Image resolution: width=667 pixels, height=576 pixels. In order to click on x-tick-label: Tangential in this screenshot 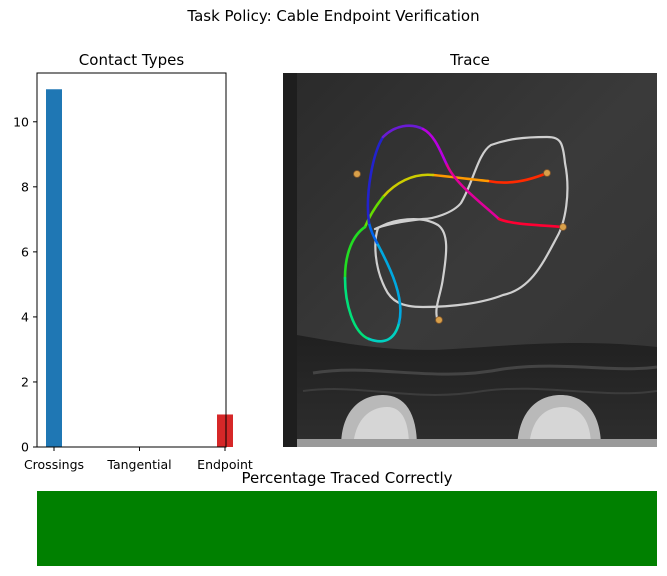, I will do `click(138, 464)`.